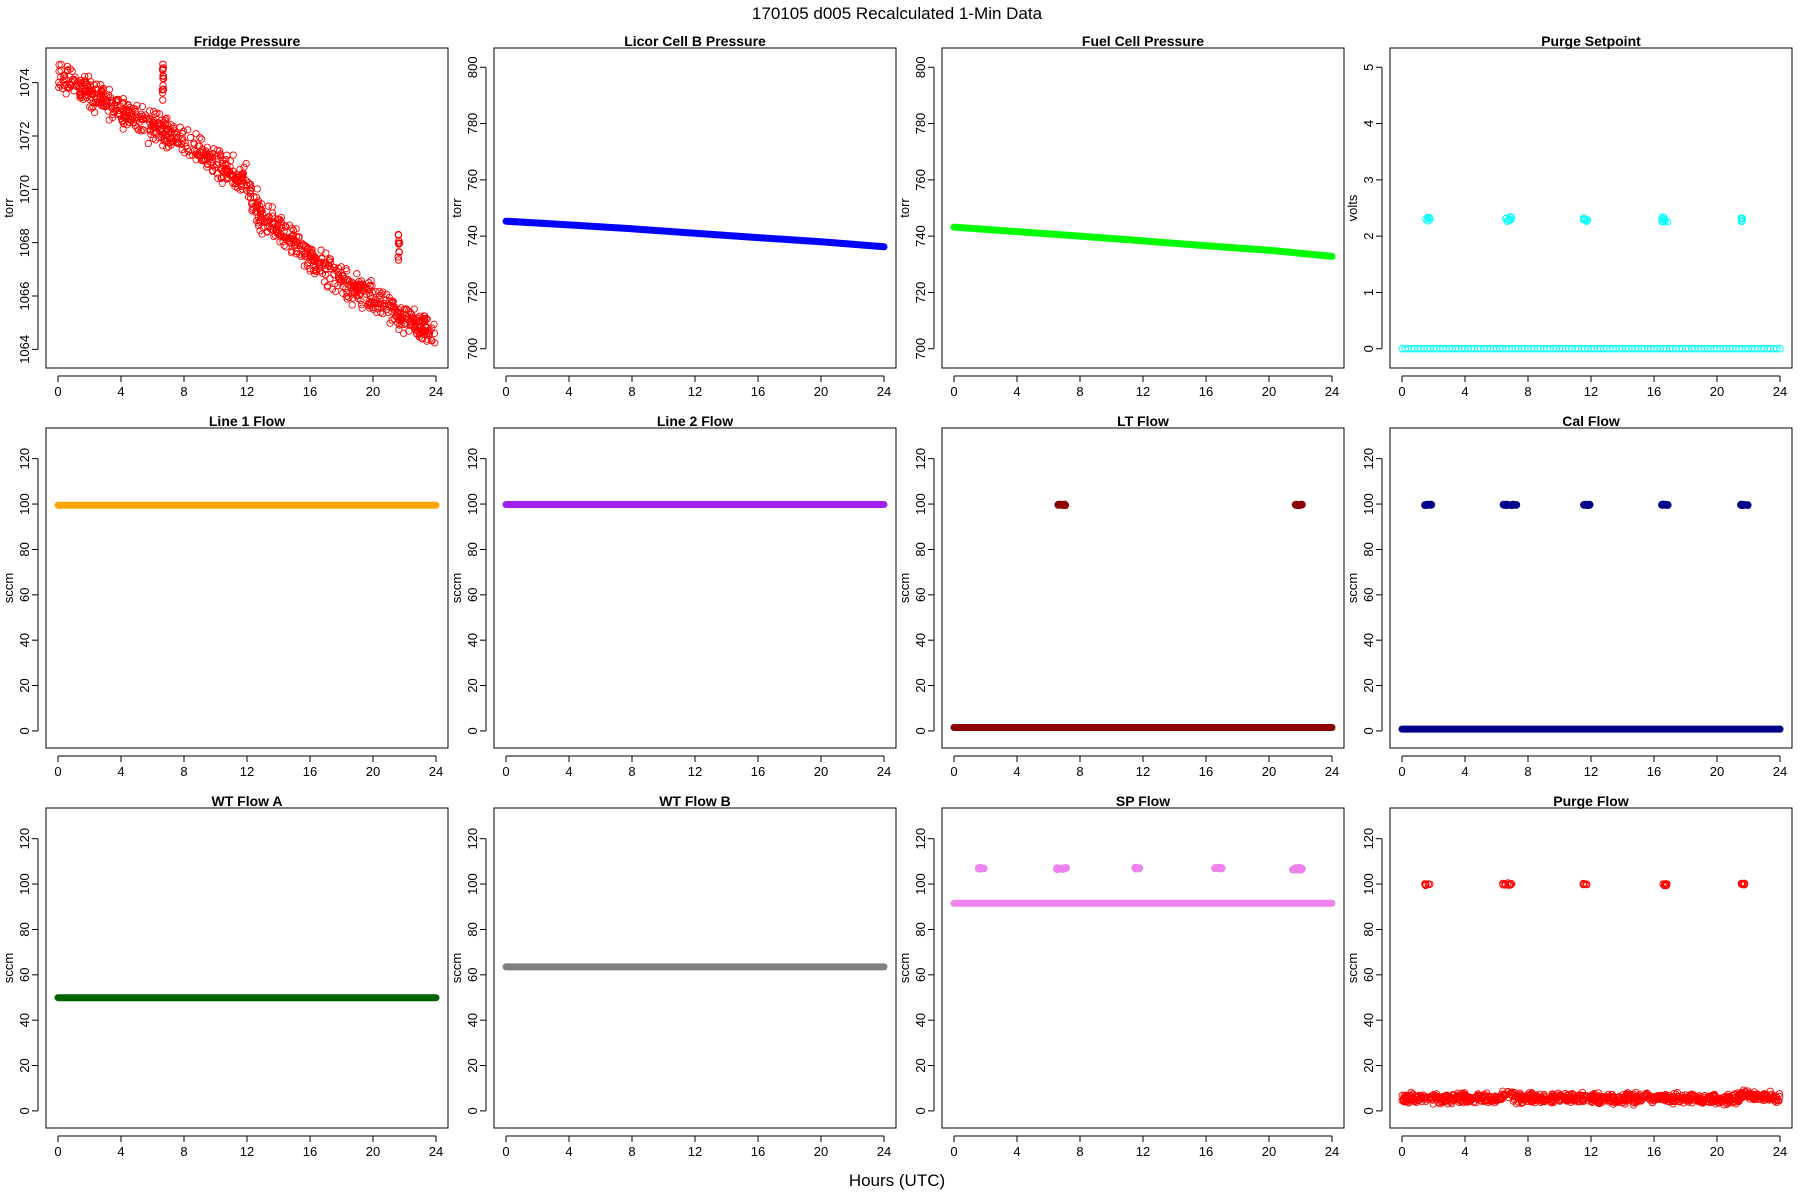  What do you see at coordinates (920, 236) in the screenshot?
I see `y-tick-label: 740` at bounding box center [920, 236].